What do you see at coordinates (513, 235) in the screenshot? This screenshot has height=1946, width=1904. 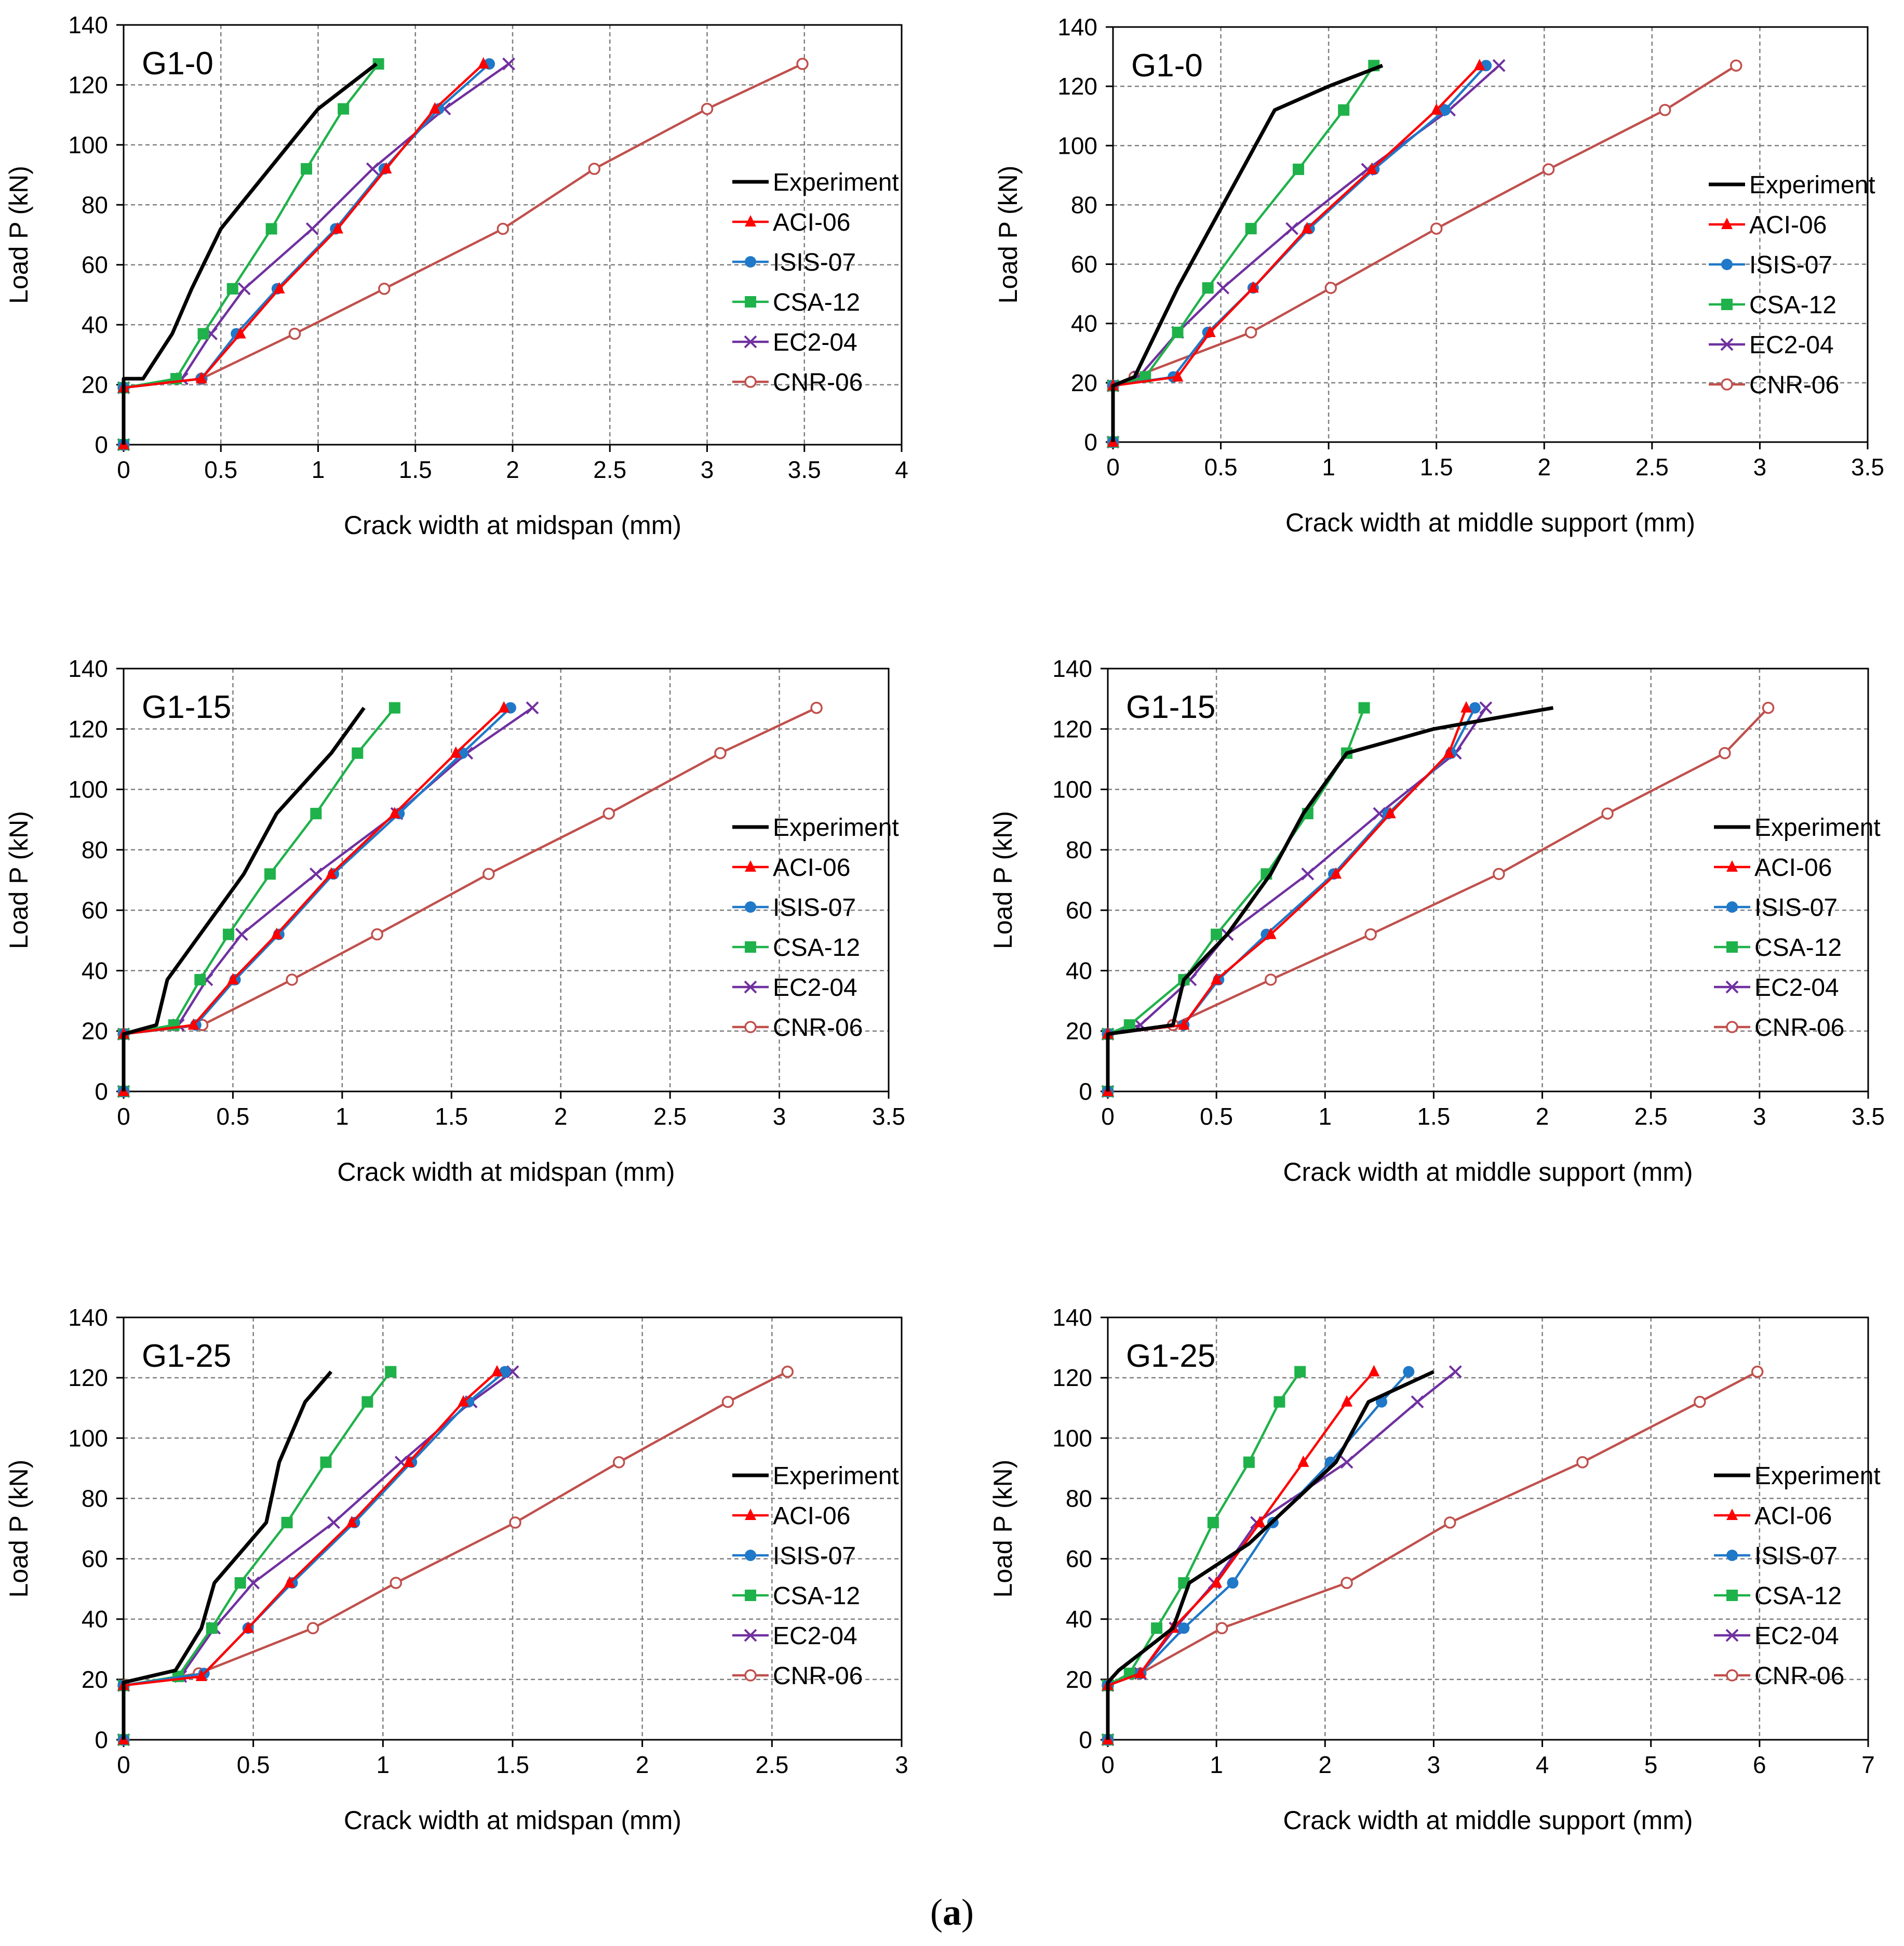 I see `gridlines` at bounding box center [513, 235].